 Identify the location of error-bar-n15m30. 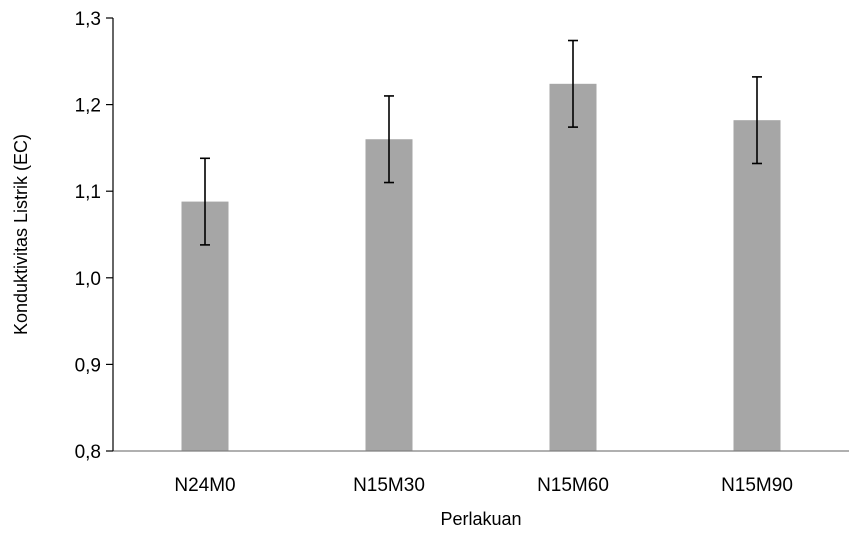
(389, 139).